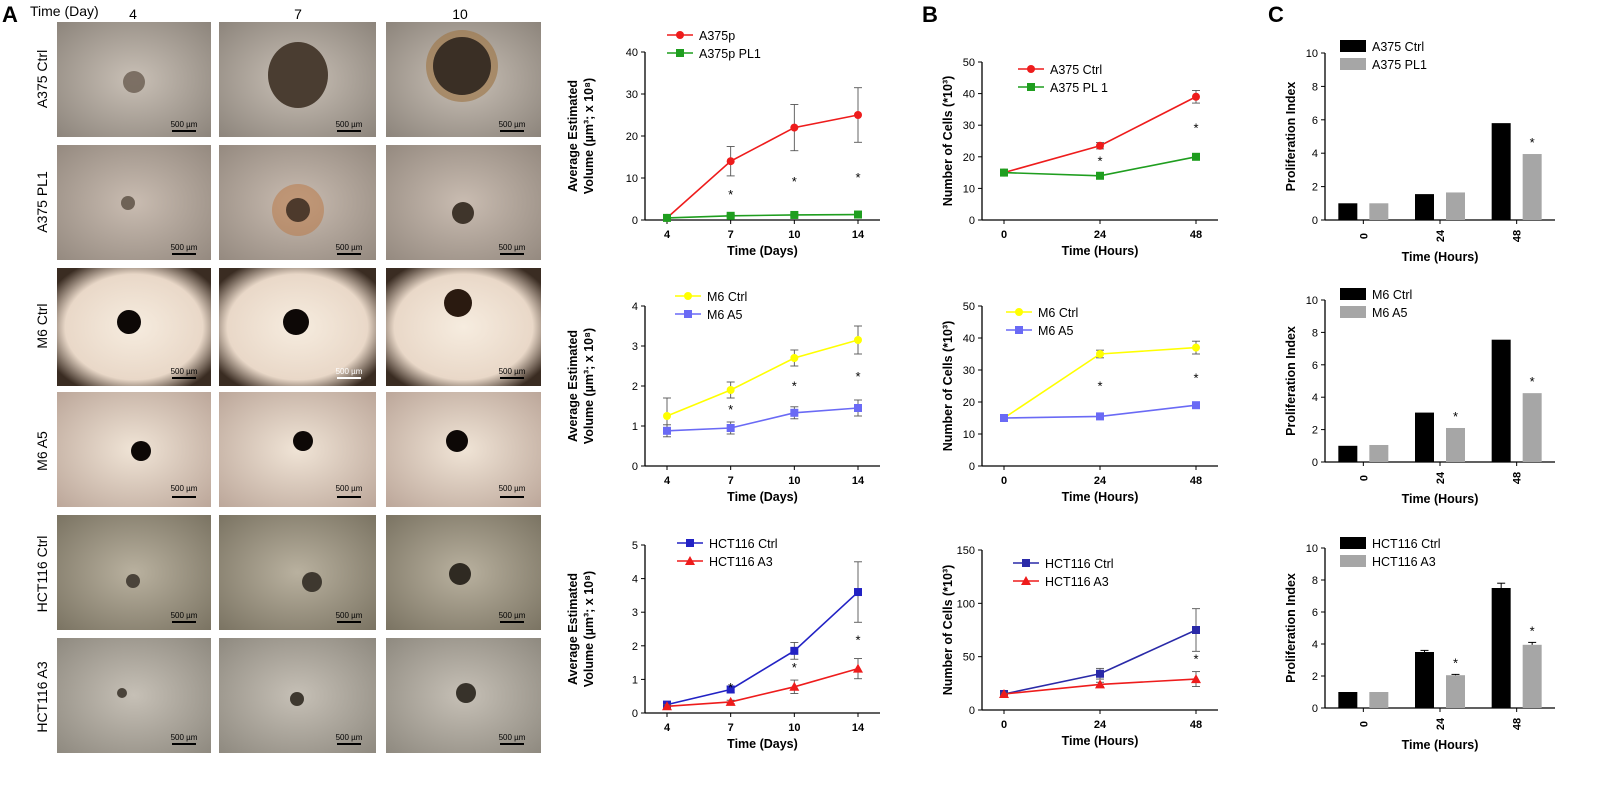  I want to click on y-tick-label: 3, so click(635, 347).